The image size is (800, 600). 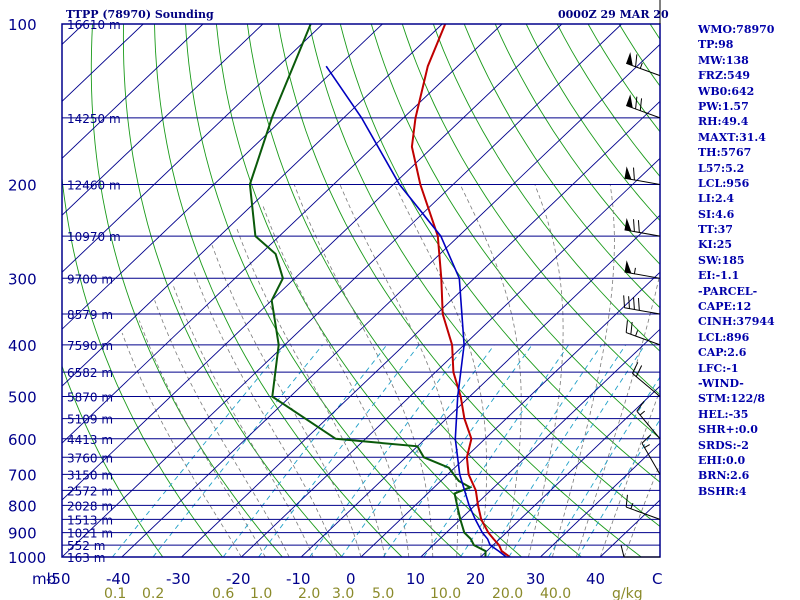 What do you see at coordinates (595, 579) in the screenshot?
I see `temperature-tick-label: 40` at bounding box center [595, 579].